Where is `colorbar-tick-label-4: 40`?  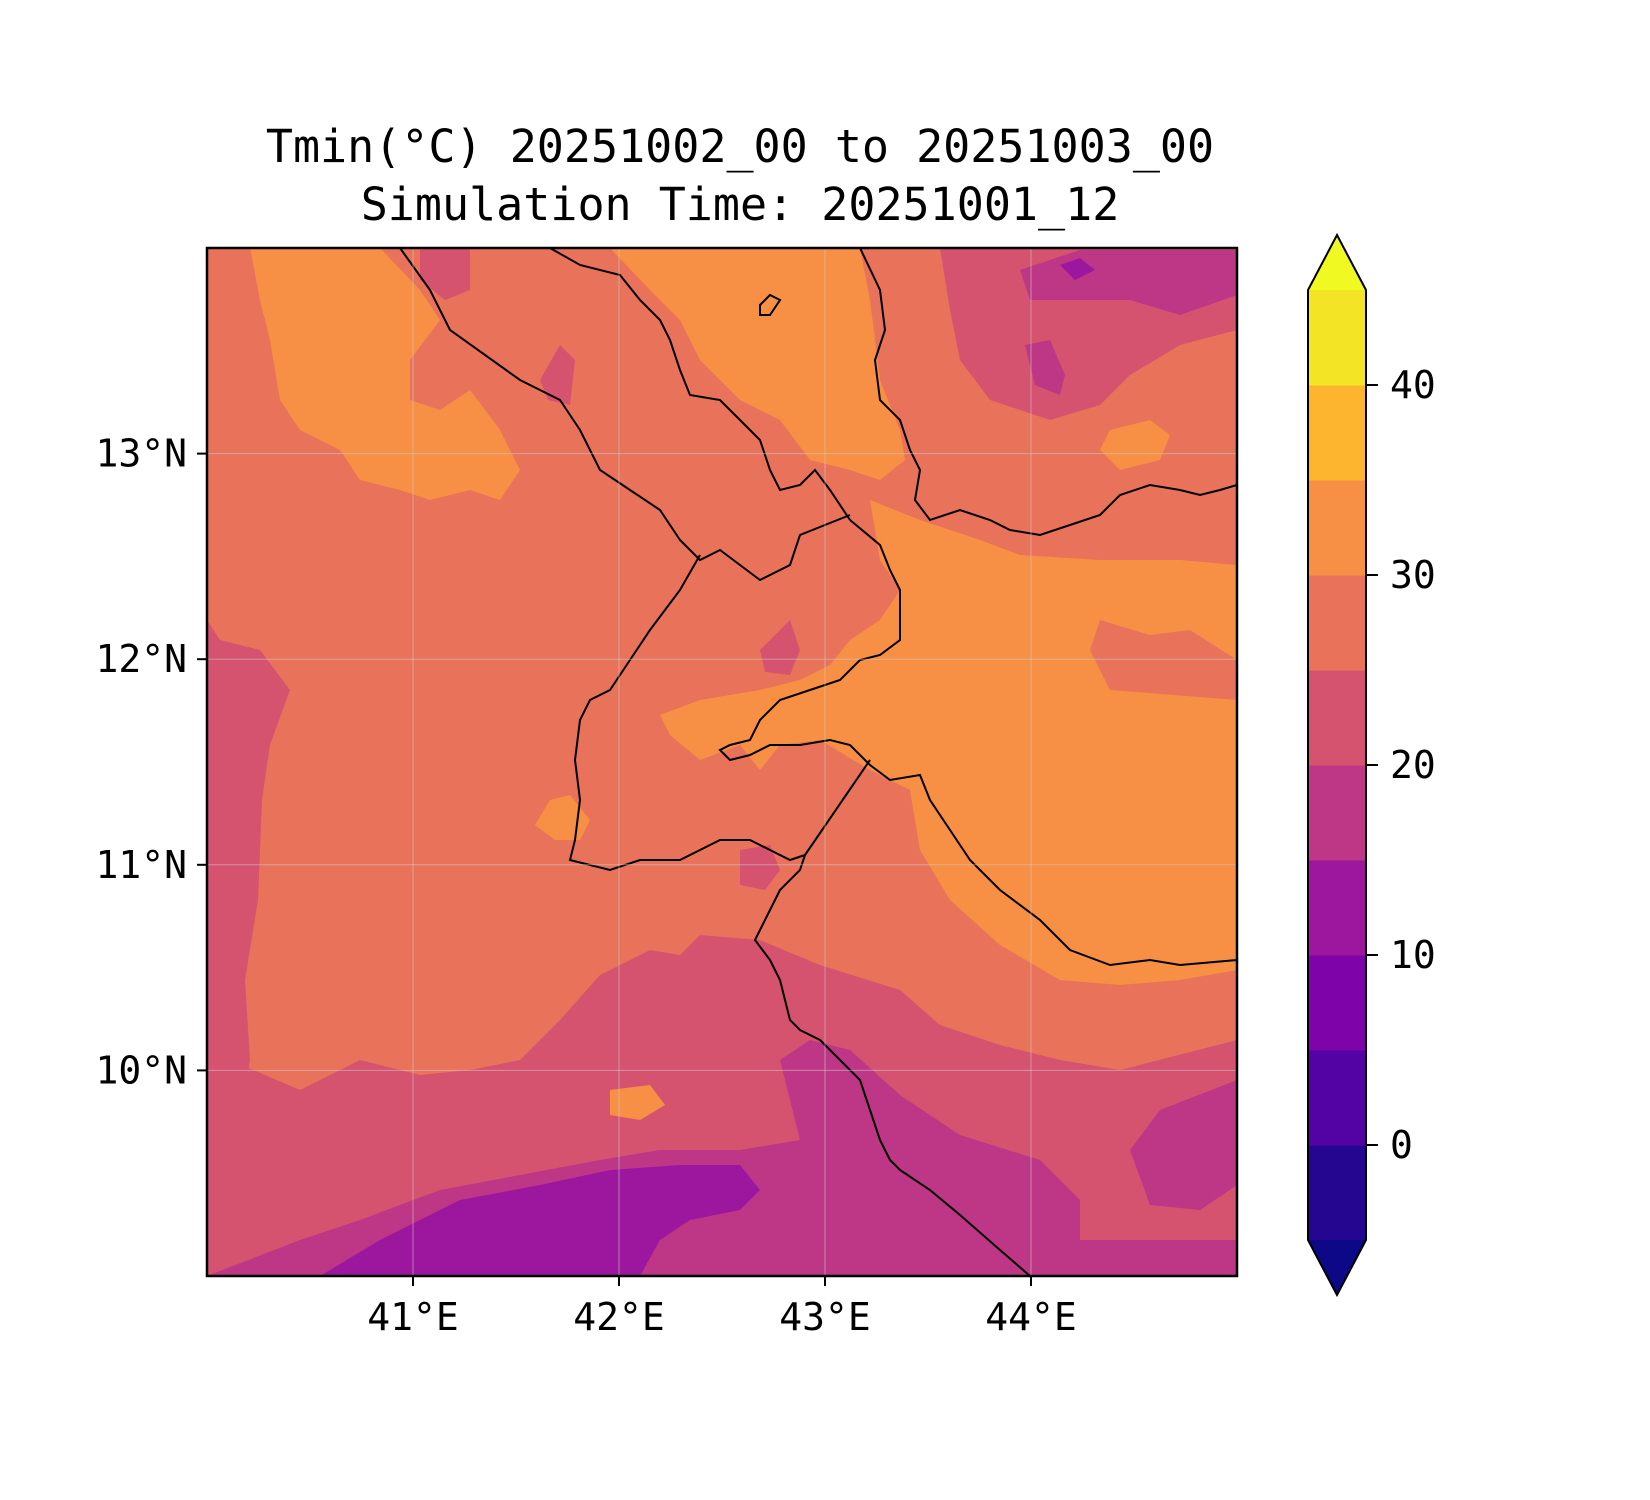 colorbar-tick-label-4: 40 is located at coordinates (1413, 385).